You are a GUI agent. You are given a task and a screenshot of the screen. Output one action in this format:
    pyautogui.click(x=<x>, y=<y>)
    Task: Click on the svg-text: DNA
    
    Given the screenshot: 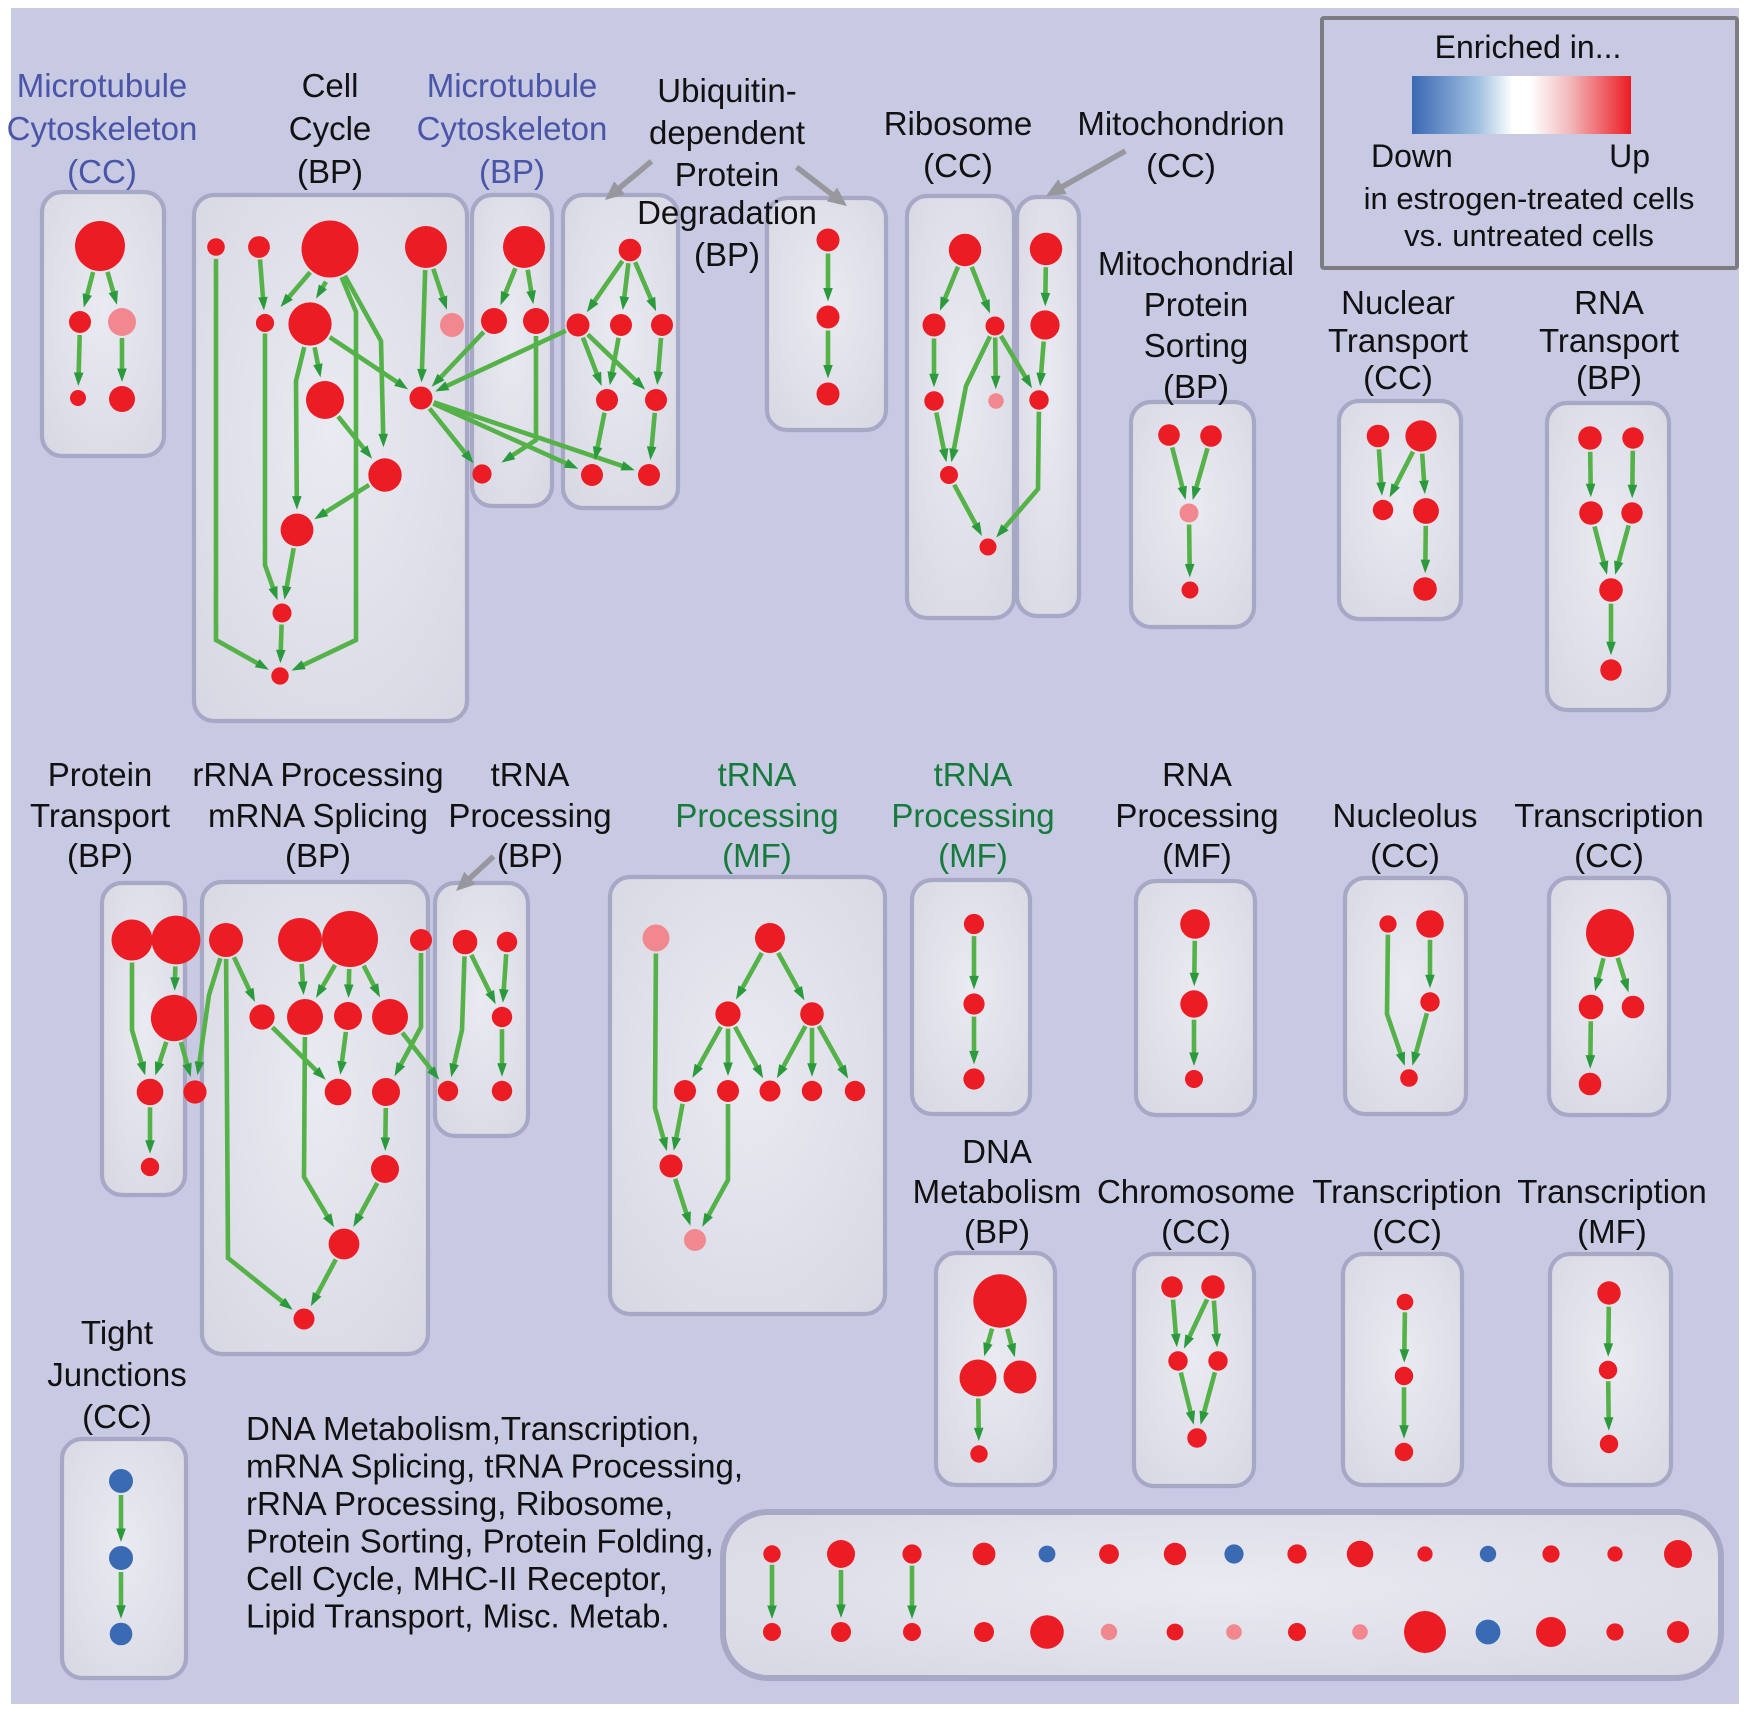 What is the action you would take?
    pyautogui.click(x=997, y=1151)
    